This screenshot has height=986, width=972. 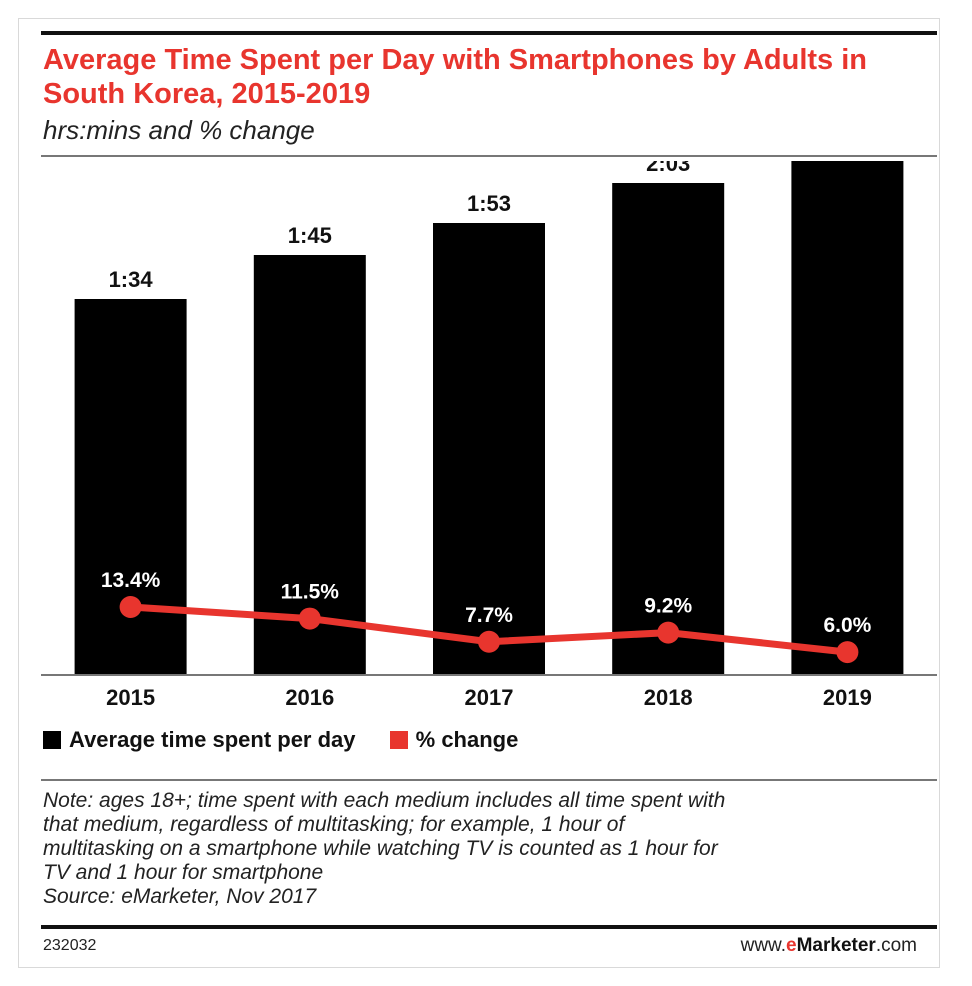 I want to click on chart-subtitle: hrs:mins and % change, so click(x=179, y=130).